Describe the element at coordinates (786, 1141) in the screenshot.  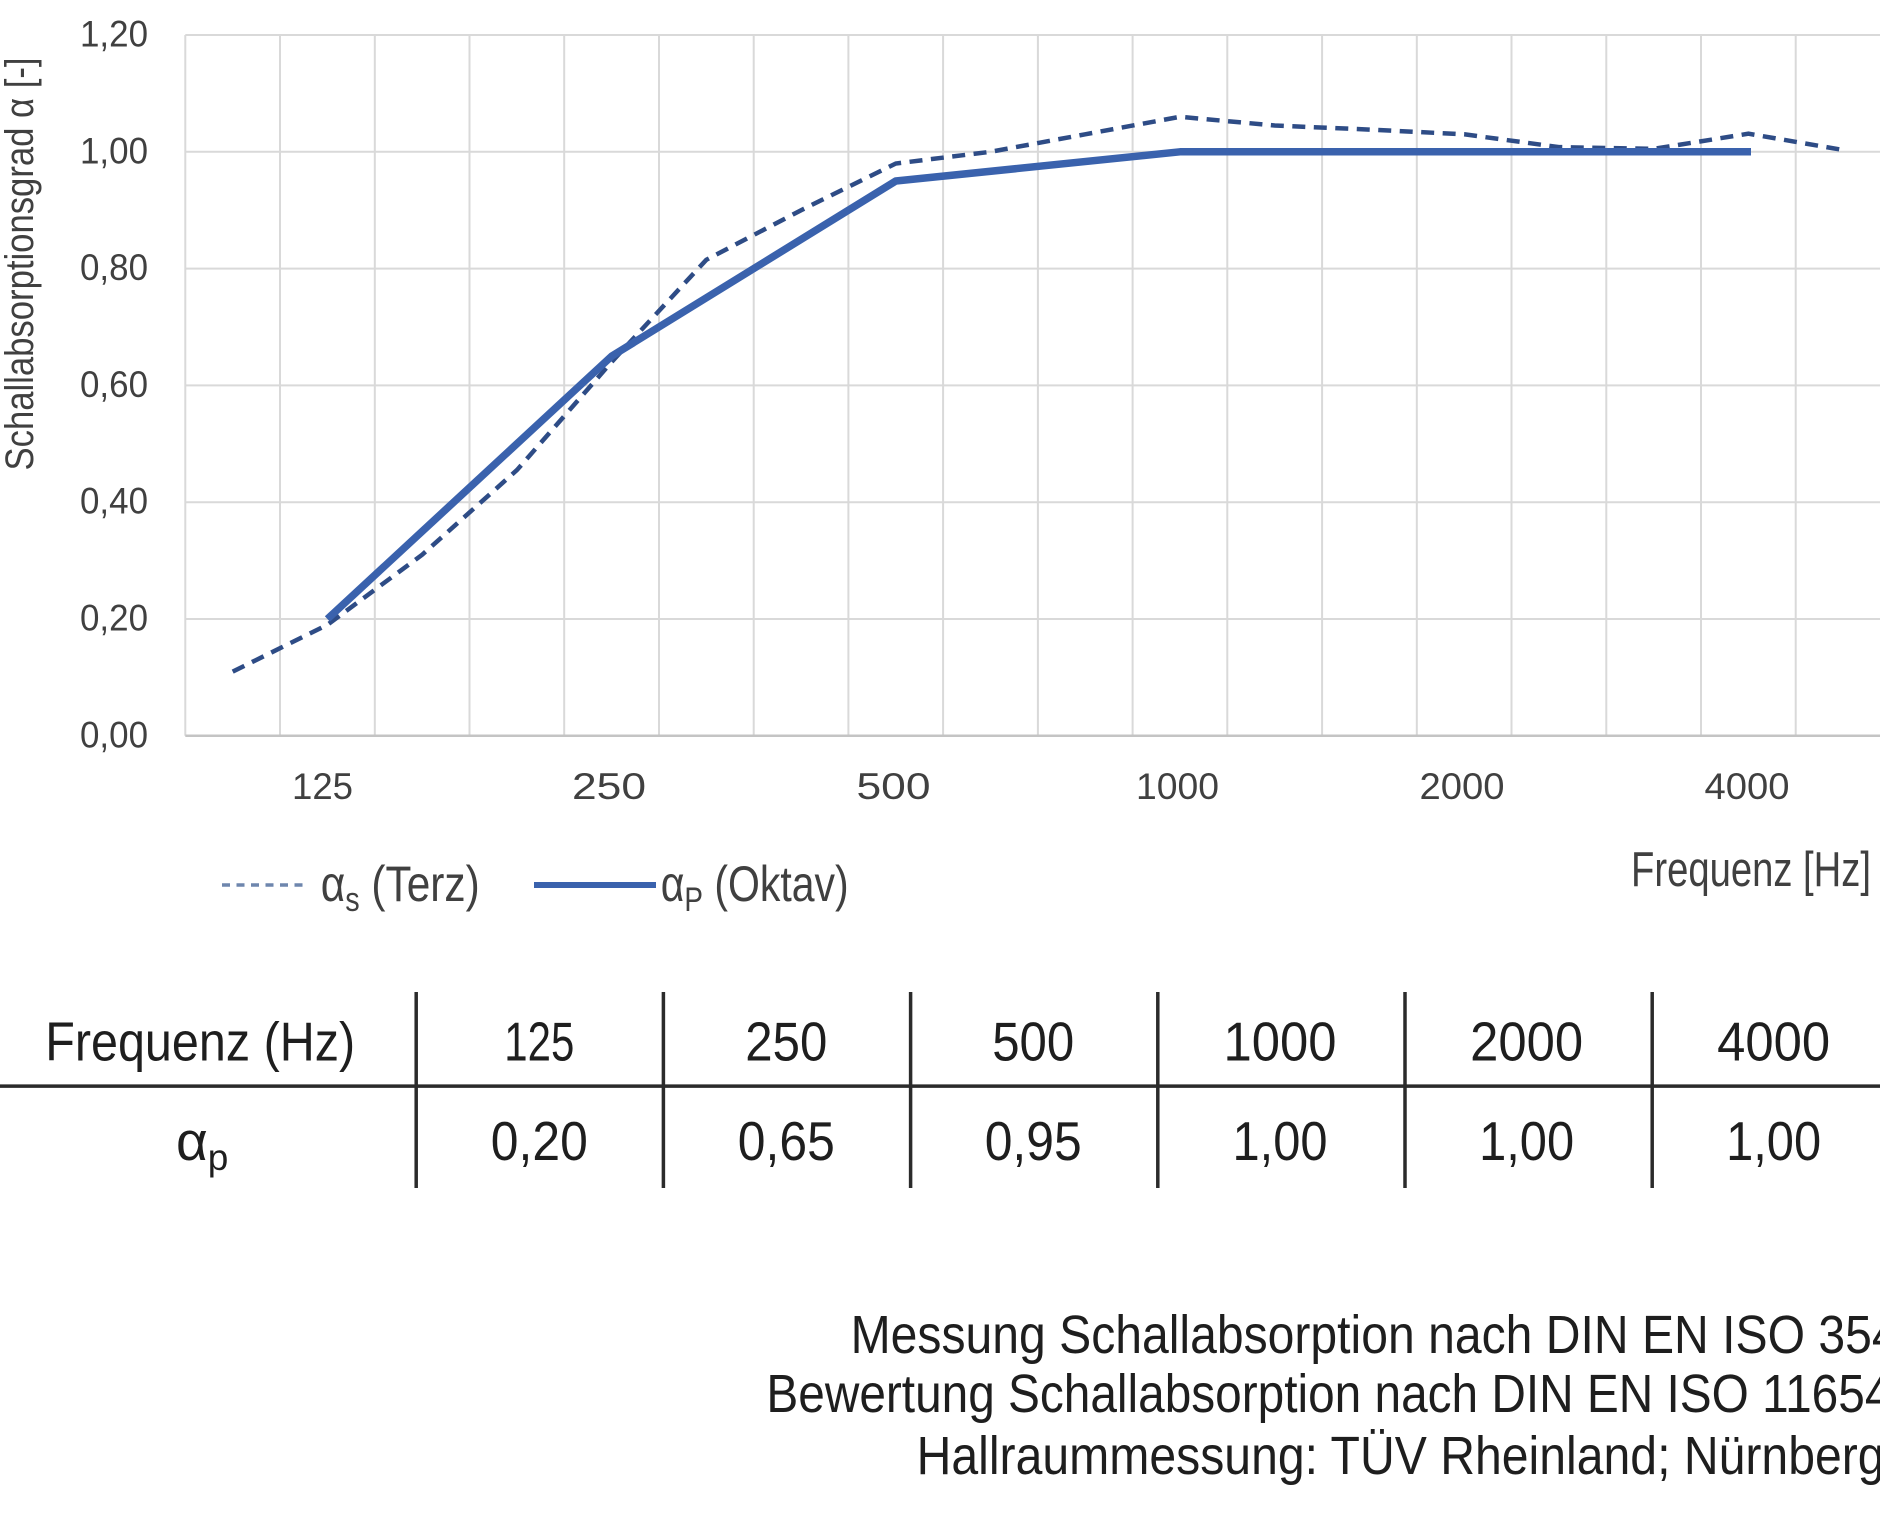
I see `svg-text: 0,65` at that location.